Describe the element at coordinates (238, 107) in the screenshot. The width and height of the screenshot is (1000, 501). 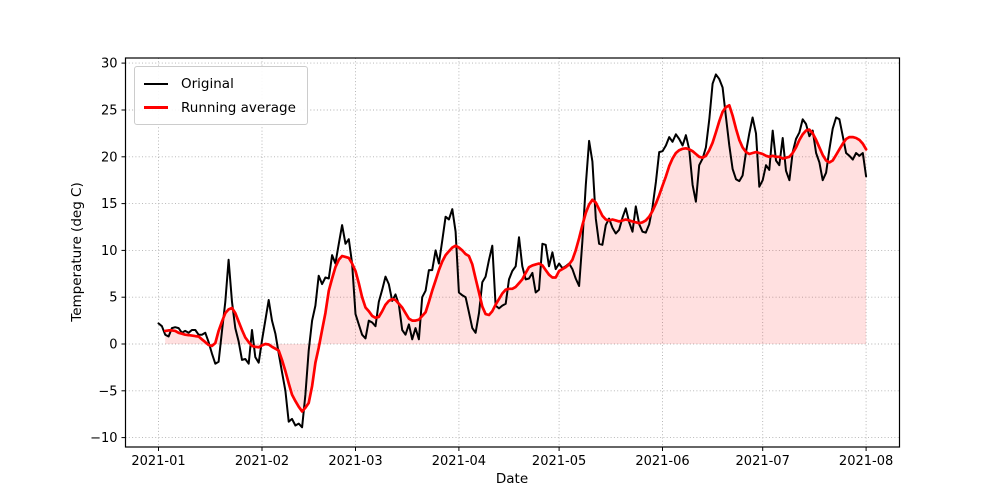
I see `legend-label-running-average: Running average` at that location.